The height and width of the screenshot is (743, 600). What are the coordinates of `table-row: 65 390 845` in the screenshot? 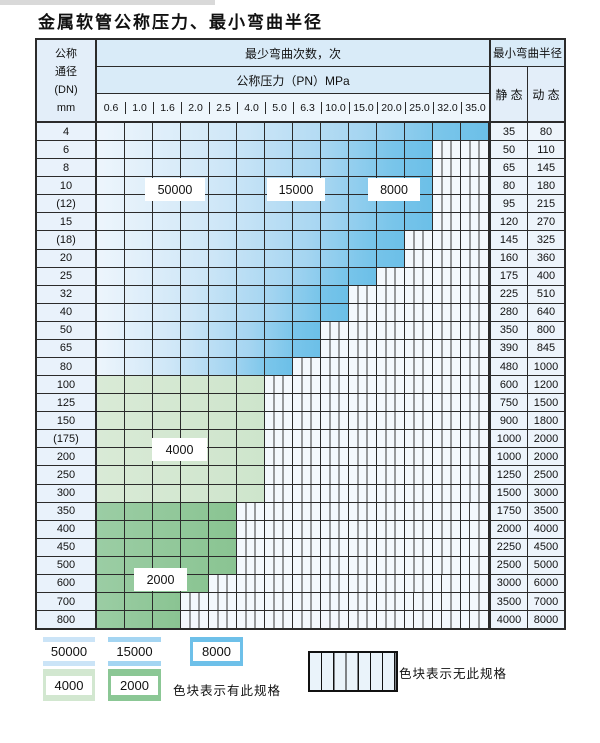 It's located at (300, 349).